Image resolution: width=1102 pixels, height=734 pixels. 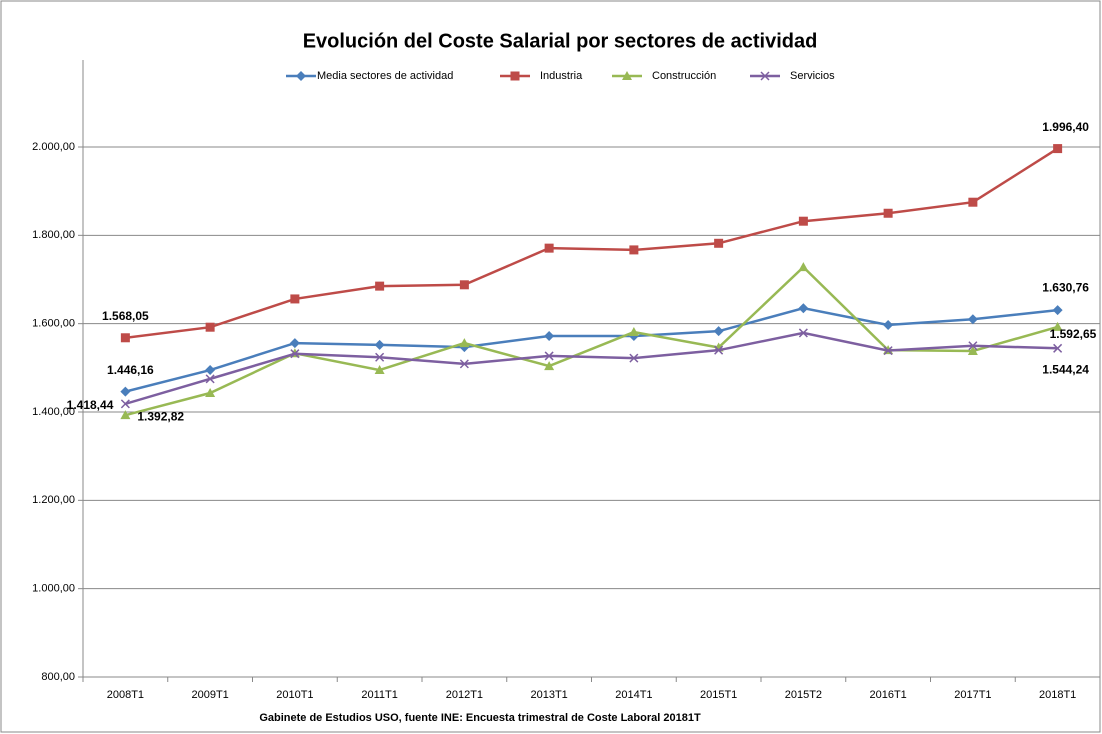 What do you see at coordinates (972, 695) in the screenshot?
I see `x-tick-label: 2017T1` at bounding box center [972, 695].